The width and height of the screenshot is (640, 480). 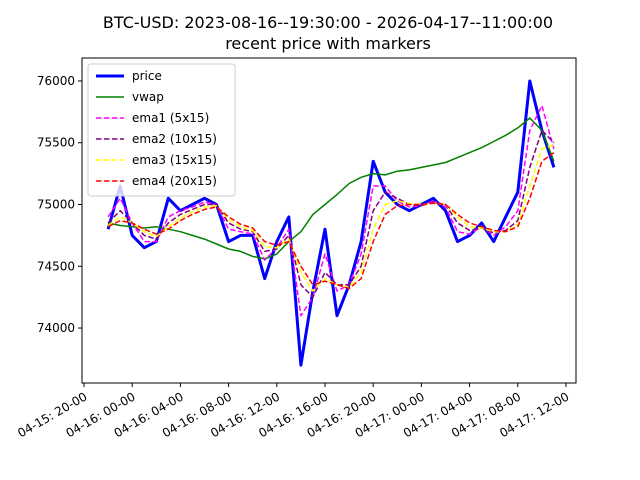 I want to click on legend-label: ema4 (20x15), so click(x=174, y=181).